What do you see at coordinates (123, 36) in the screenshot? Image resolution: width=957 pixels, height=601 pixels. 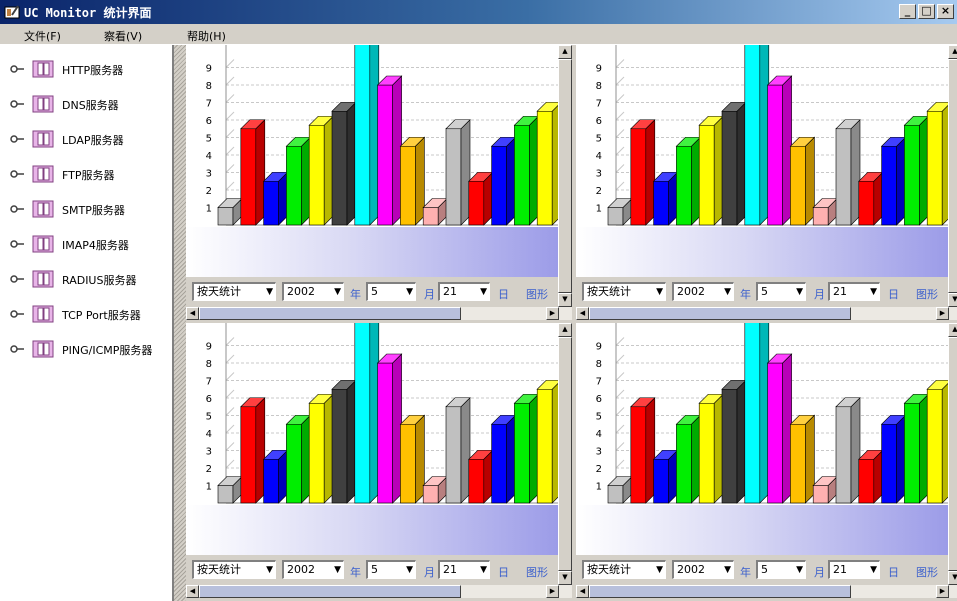 I see `menu-view: 察看(V)` at bounding box center [123, 36].